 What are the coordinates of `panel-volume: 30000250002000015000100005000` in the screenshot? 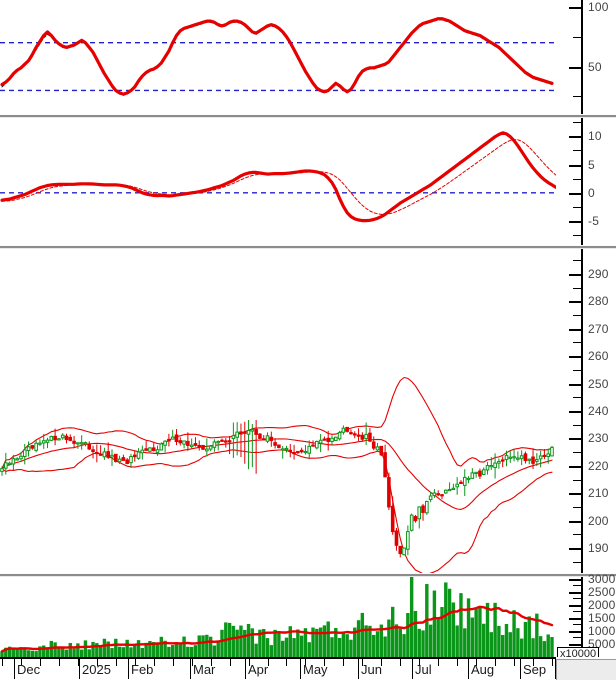 It's located at (308, 614).